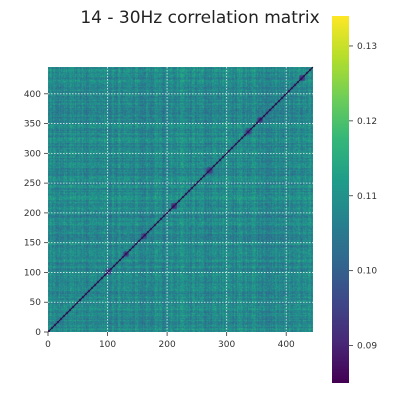  I want to click on colorbar-tick-label: 0.10, so click(367, 272).